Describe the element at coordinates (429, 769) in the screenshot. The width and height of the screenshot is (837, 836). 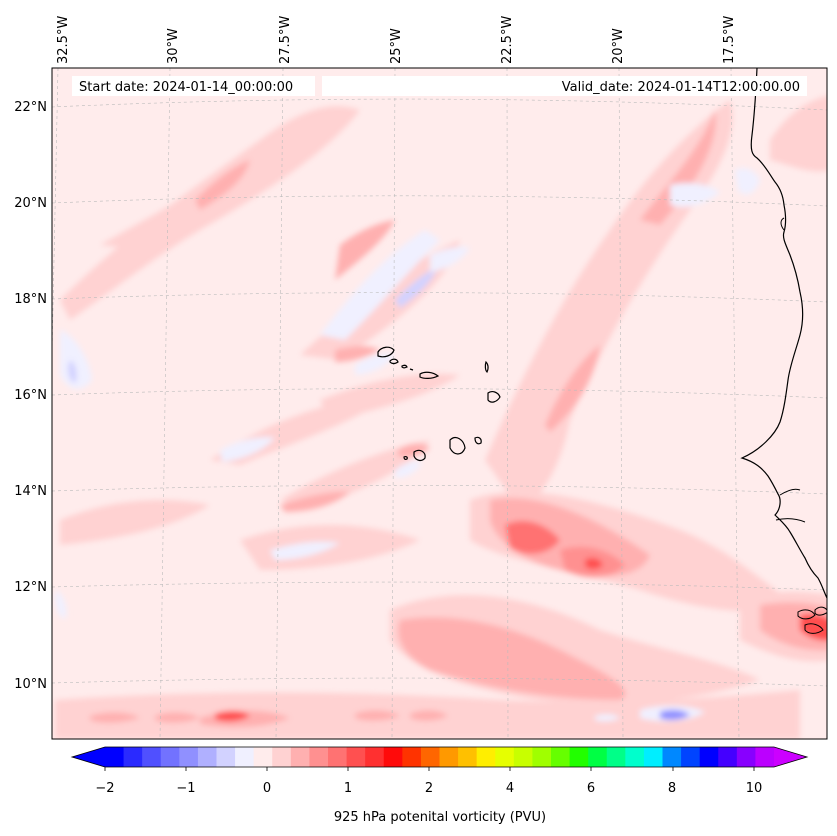
I see `colorbar-ticks` at that location.